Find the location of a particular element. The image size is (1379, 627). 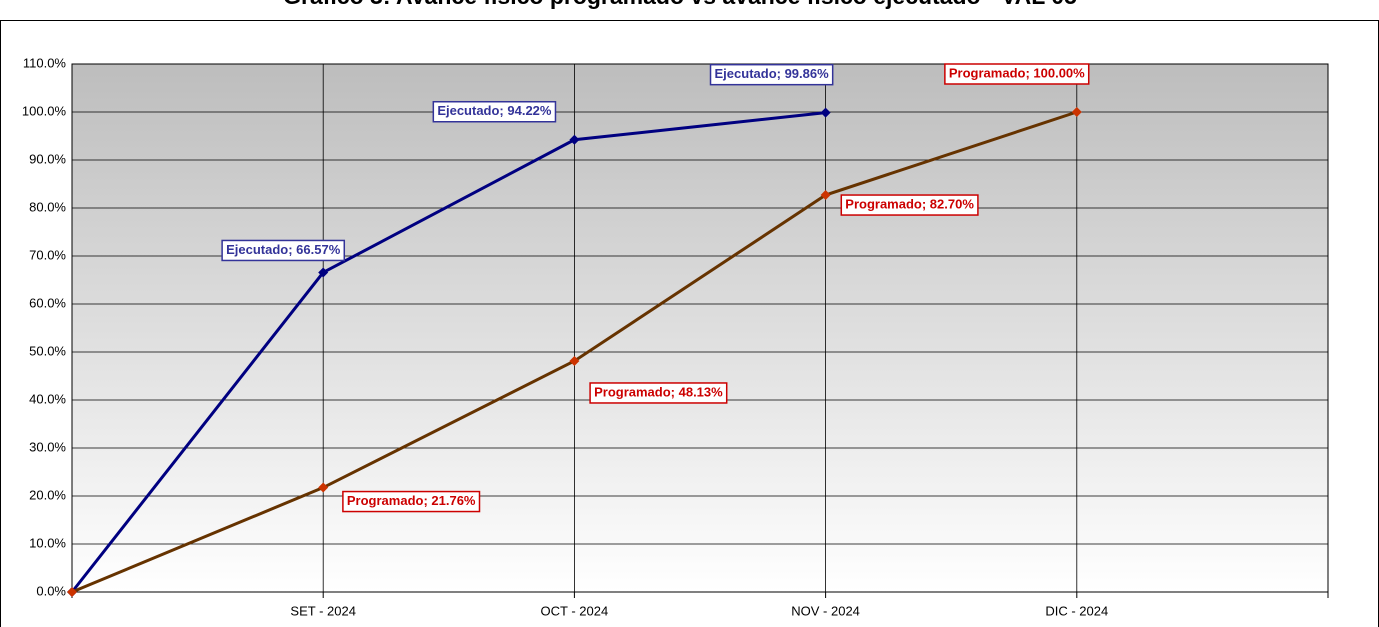

data-label-text: Programado; 48.13% is located at coordinates (658, 391).